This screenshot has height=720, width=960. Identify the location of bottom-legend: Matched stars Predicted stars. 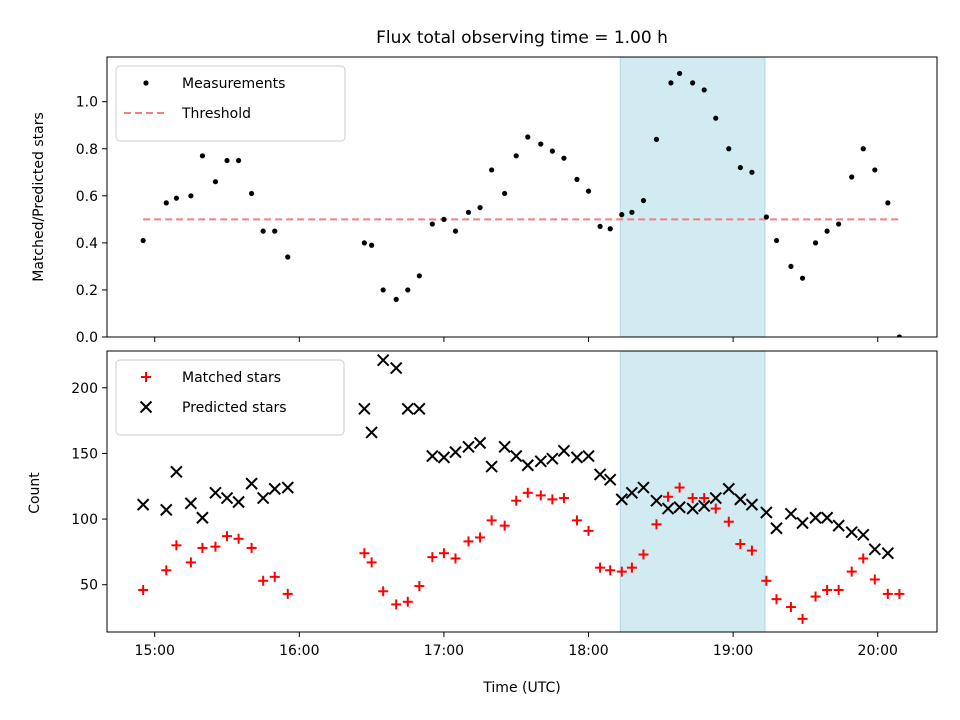
(230, 397).